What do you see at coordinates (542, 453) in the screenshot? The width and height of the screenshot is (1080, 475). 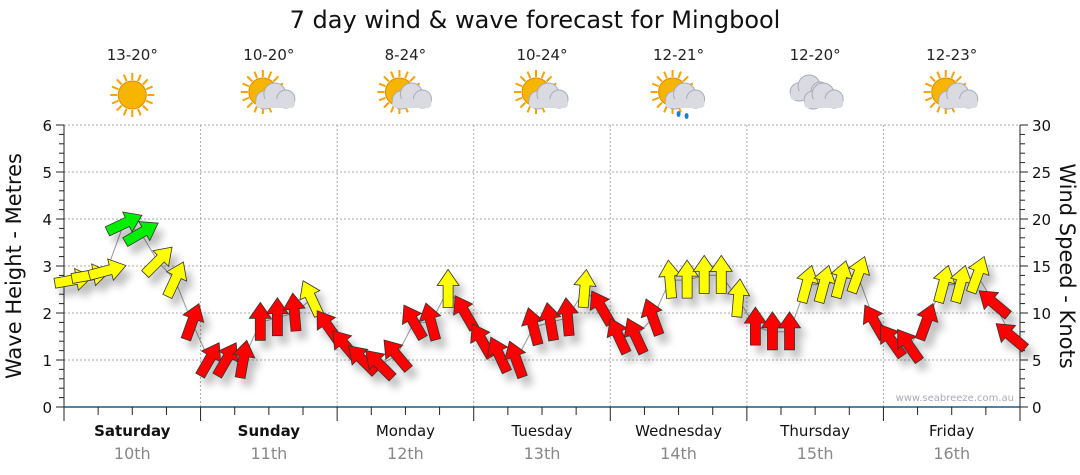 I see `day-date: 13th` at bounding box center [542, 453].